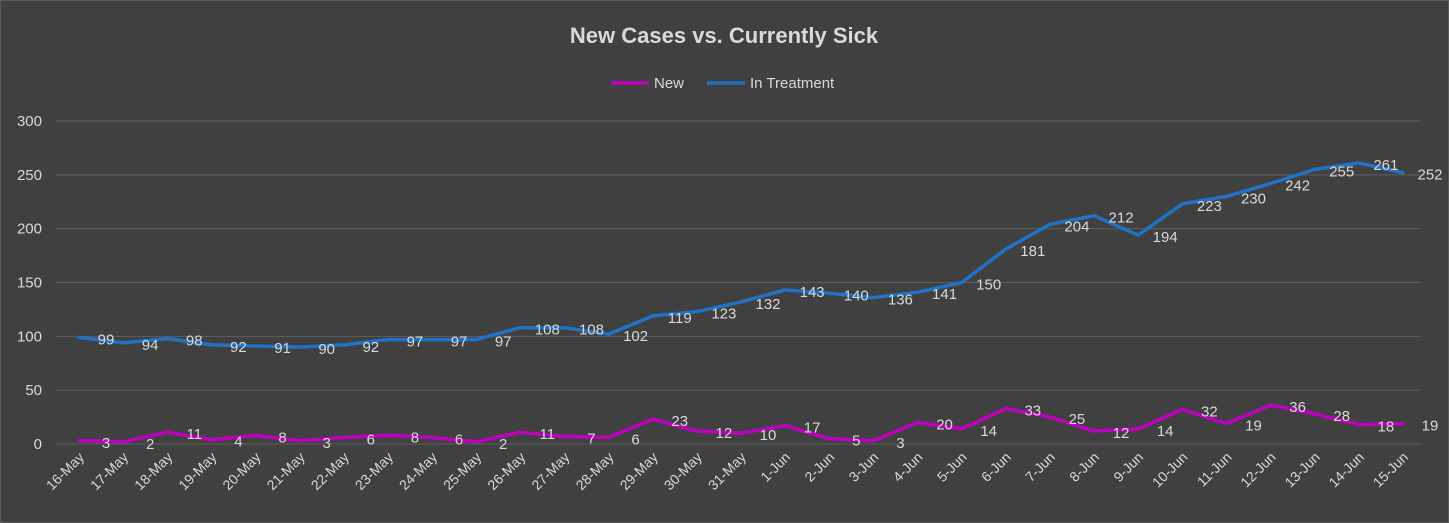 This screenshot has height=523, width=1449. I want to click on data-label-new: 17, so click(812, 428).